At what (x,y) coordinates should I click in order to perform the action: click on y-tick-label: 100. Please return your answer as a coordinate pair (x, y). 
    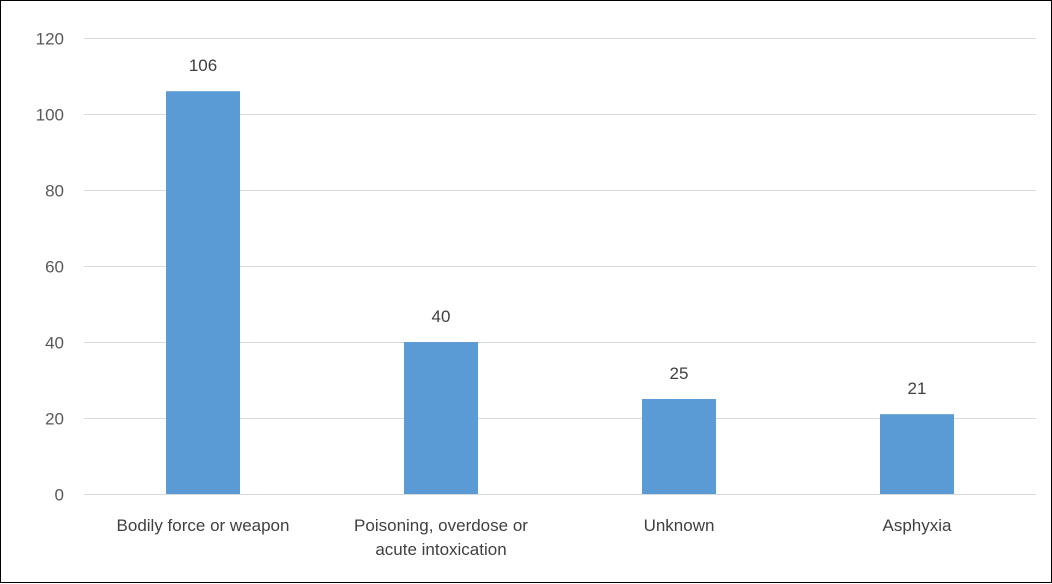
    Looking at the image, I should click on (50, 115).